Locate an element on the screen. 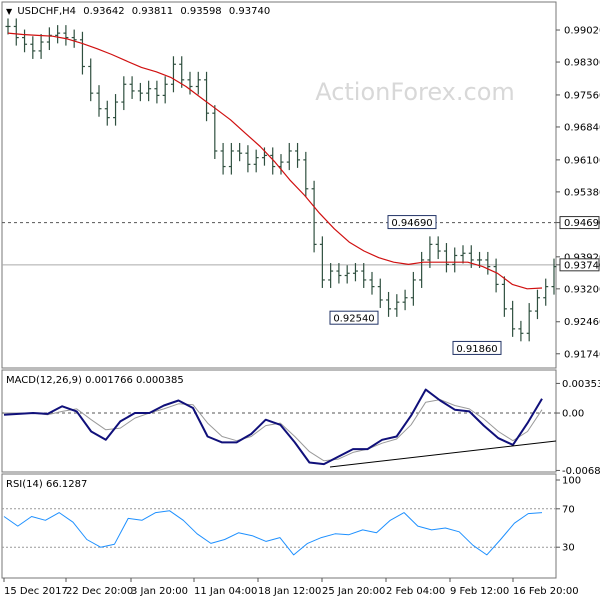  annotation-label: 0.91860 is located at coordinates (477, 347).